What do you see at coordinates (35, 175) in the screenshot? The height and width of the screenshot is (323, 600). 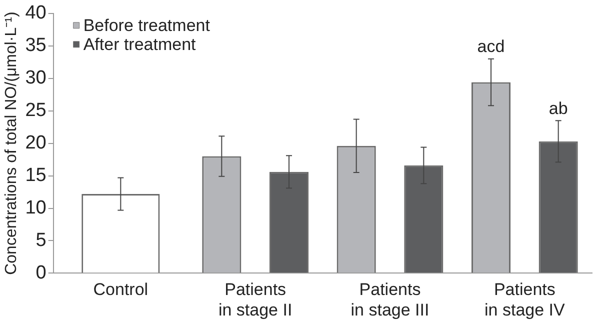 I see `y-tick-label: 15` at bounding box center [35, 175].